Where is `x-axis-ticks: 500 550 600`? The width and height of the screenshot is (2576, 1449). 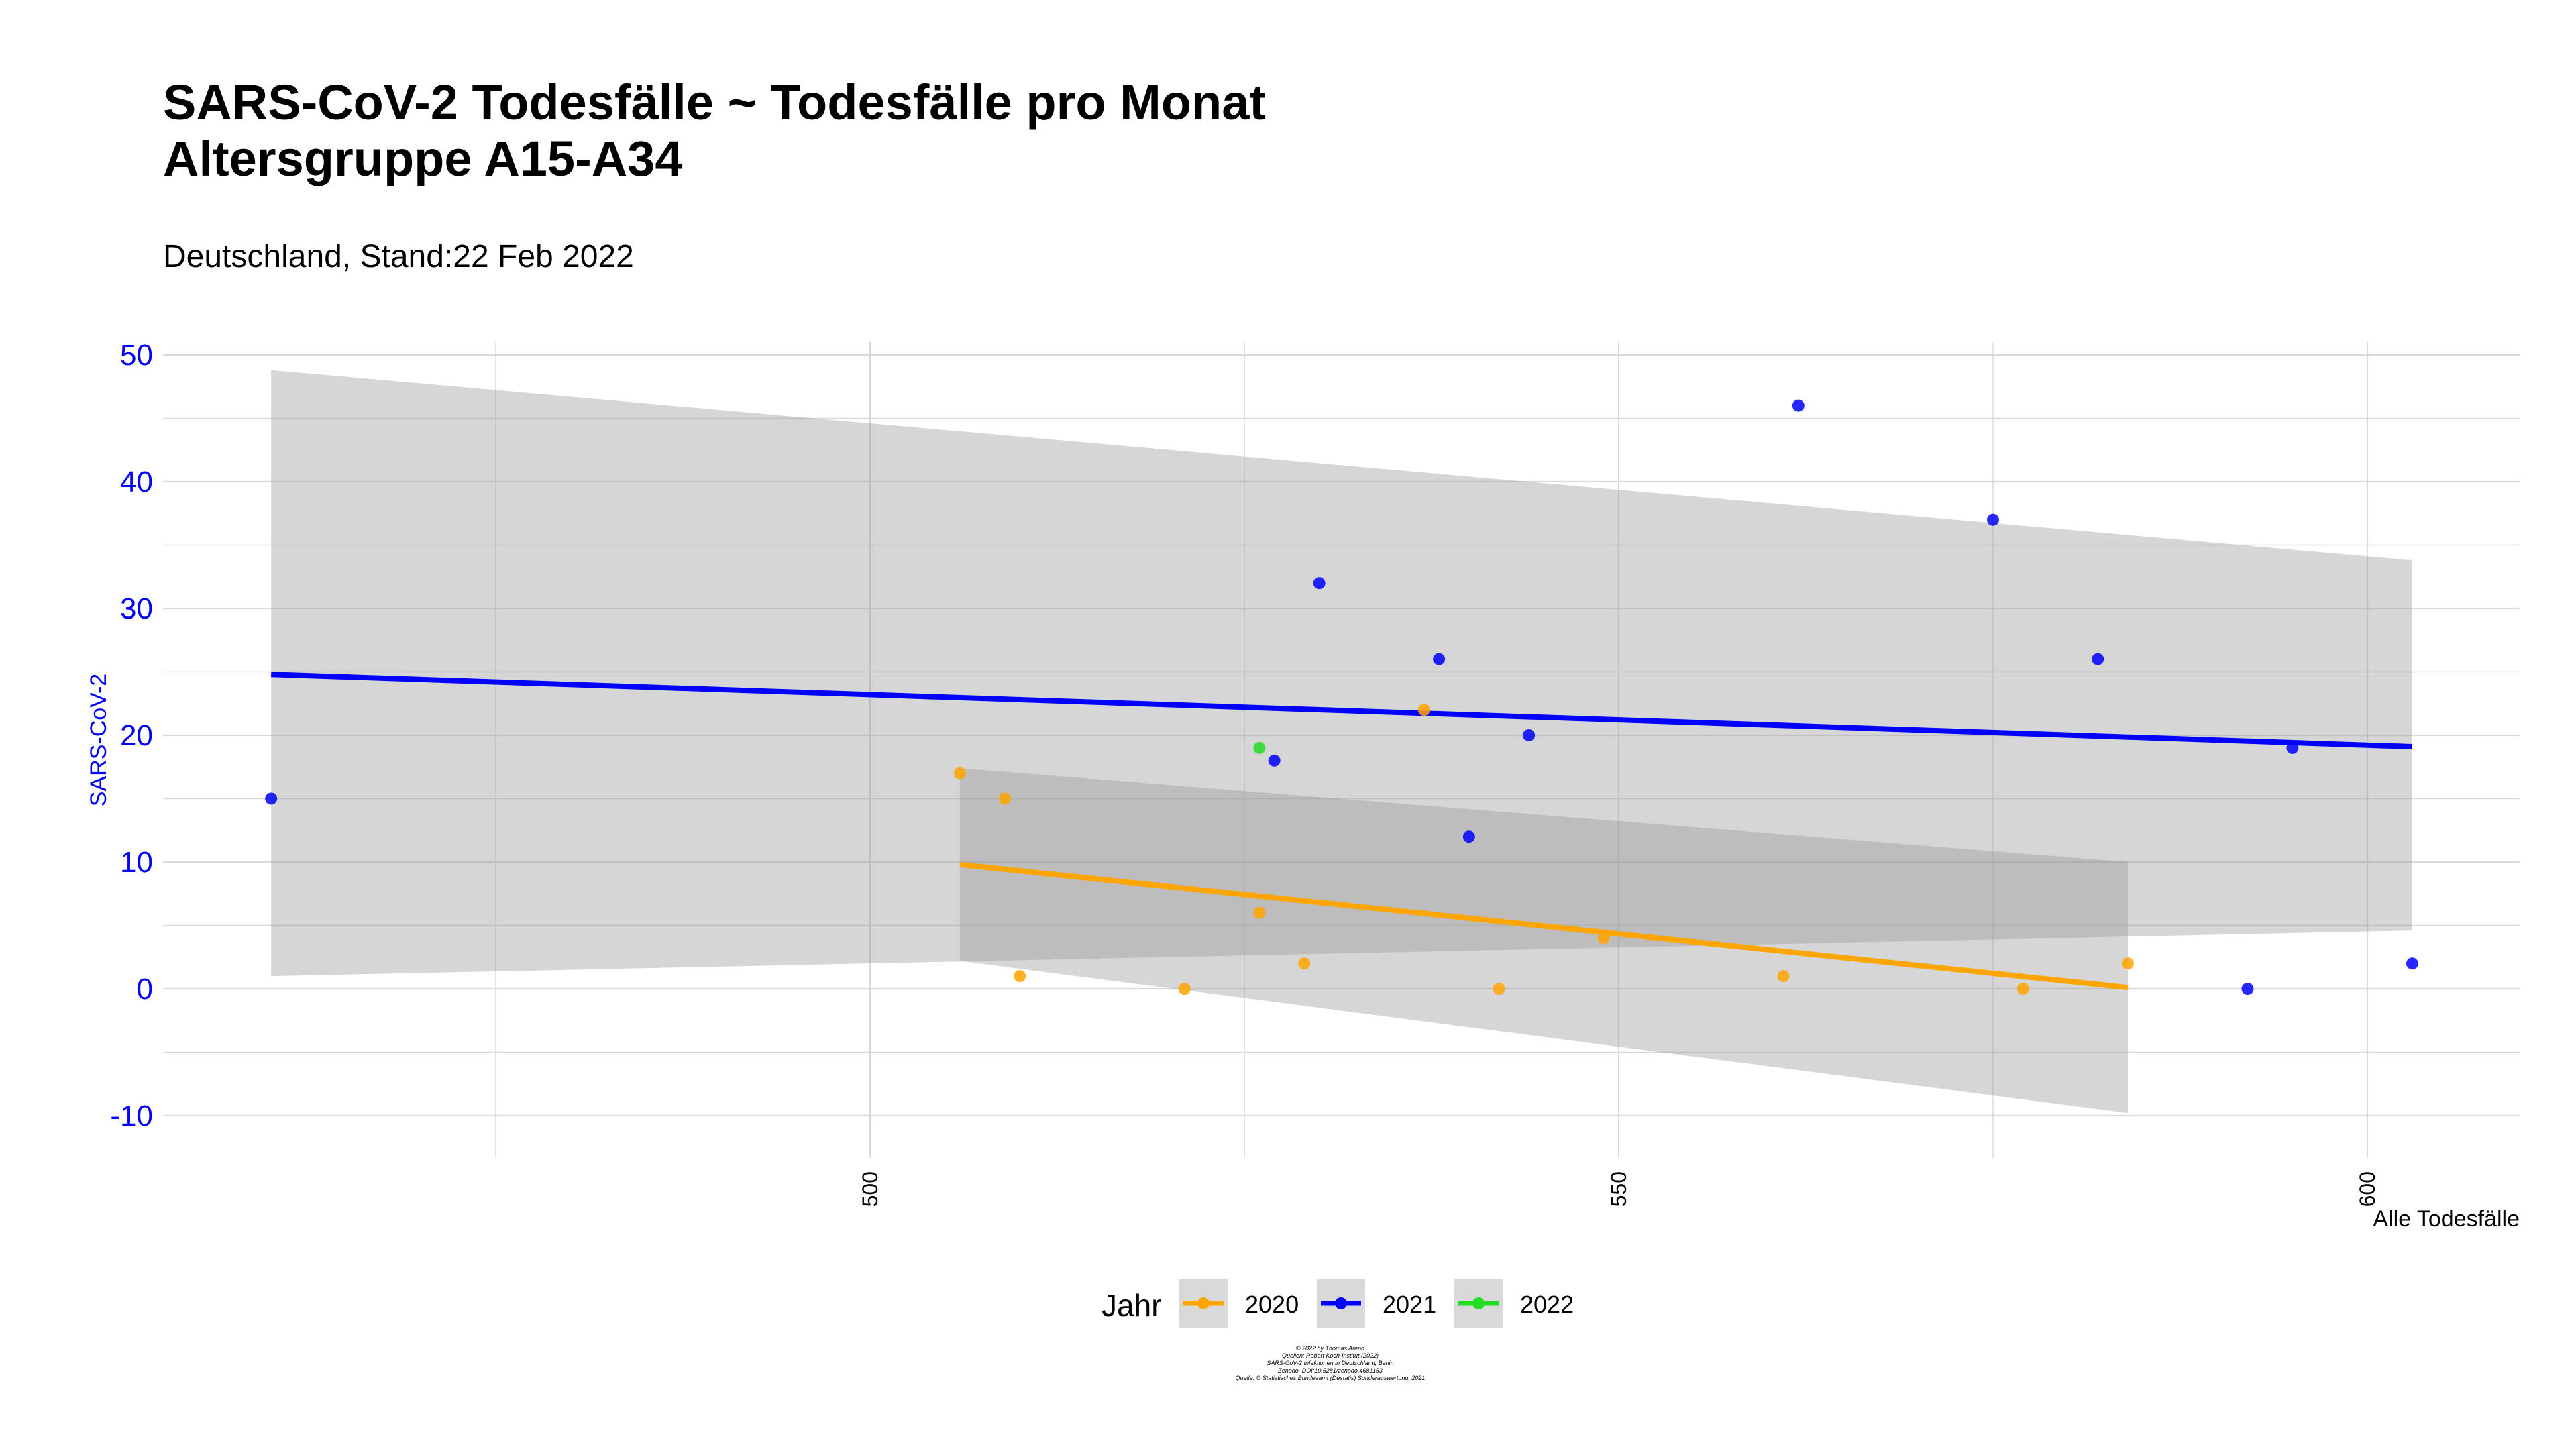 x-axis-ticks: 500 550 600 is located at coordinates (1618, 1189).